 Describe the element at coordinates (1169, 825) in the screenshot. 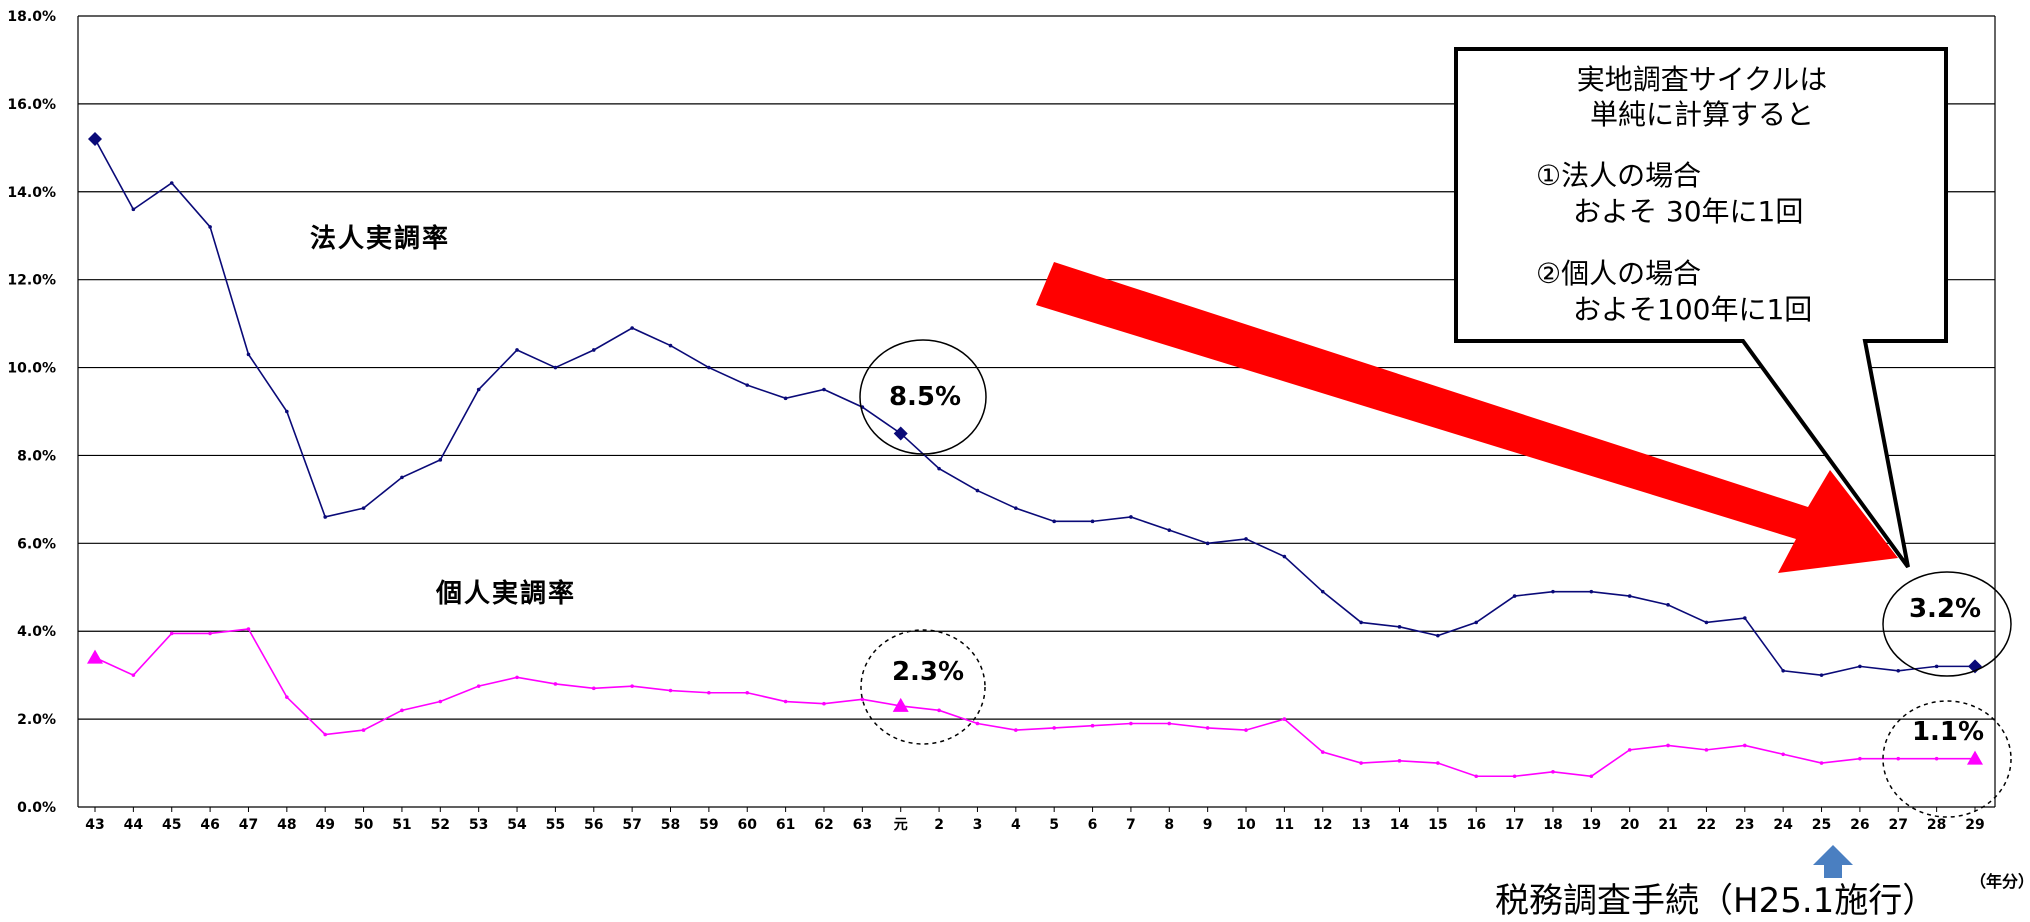

I see `x-tick-label: 8` at that location.